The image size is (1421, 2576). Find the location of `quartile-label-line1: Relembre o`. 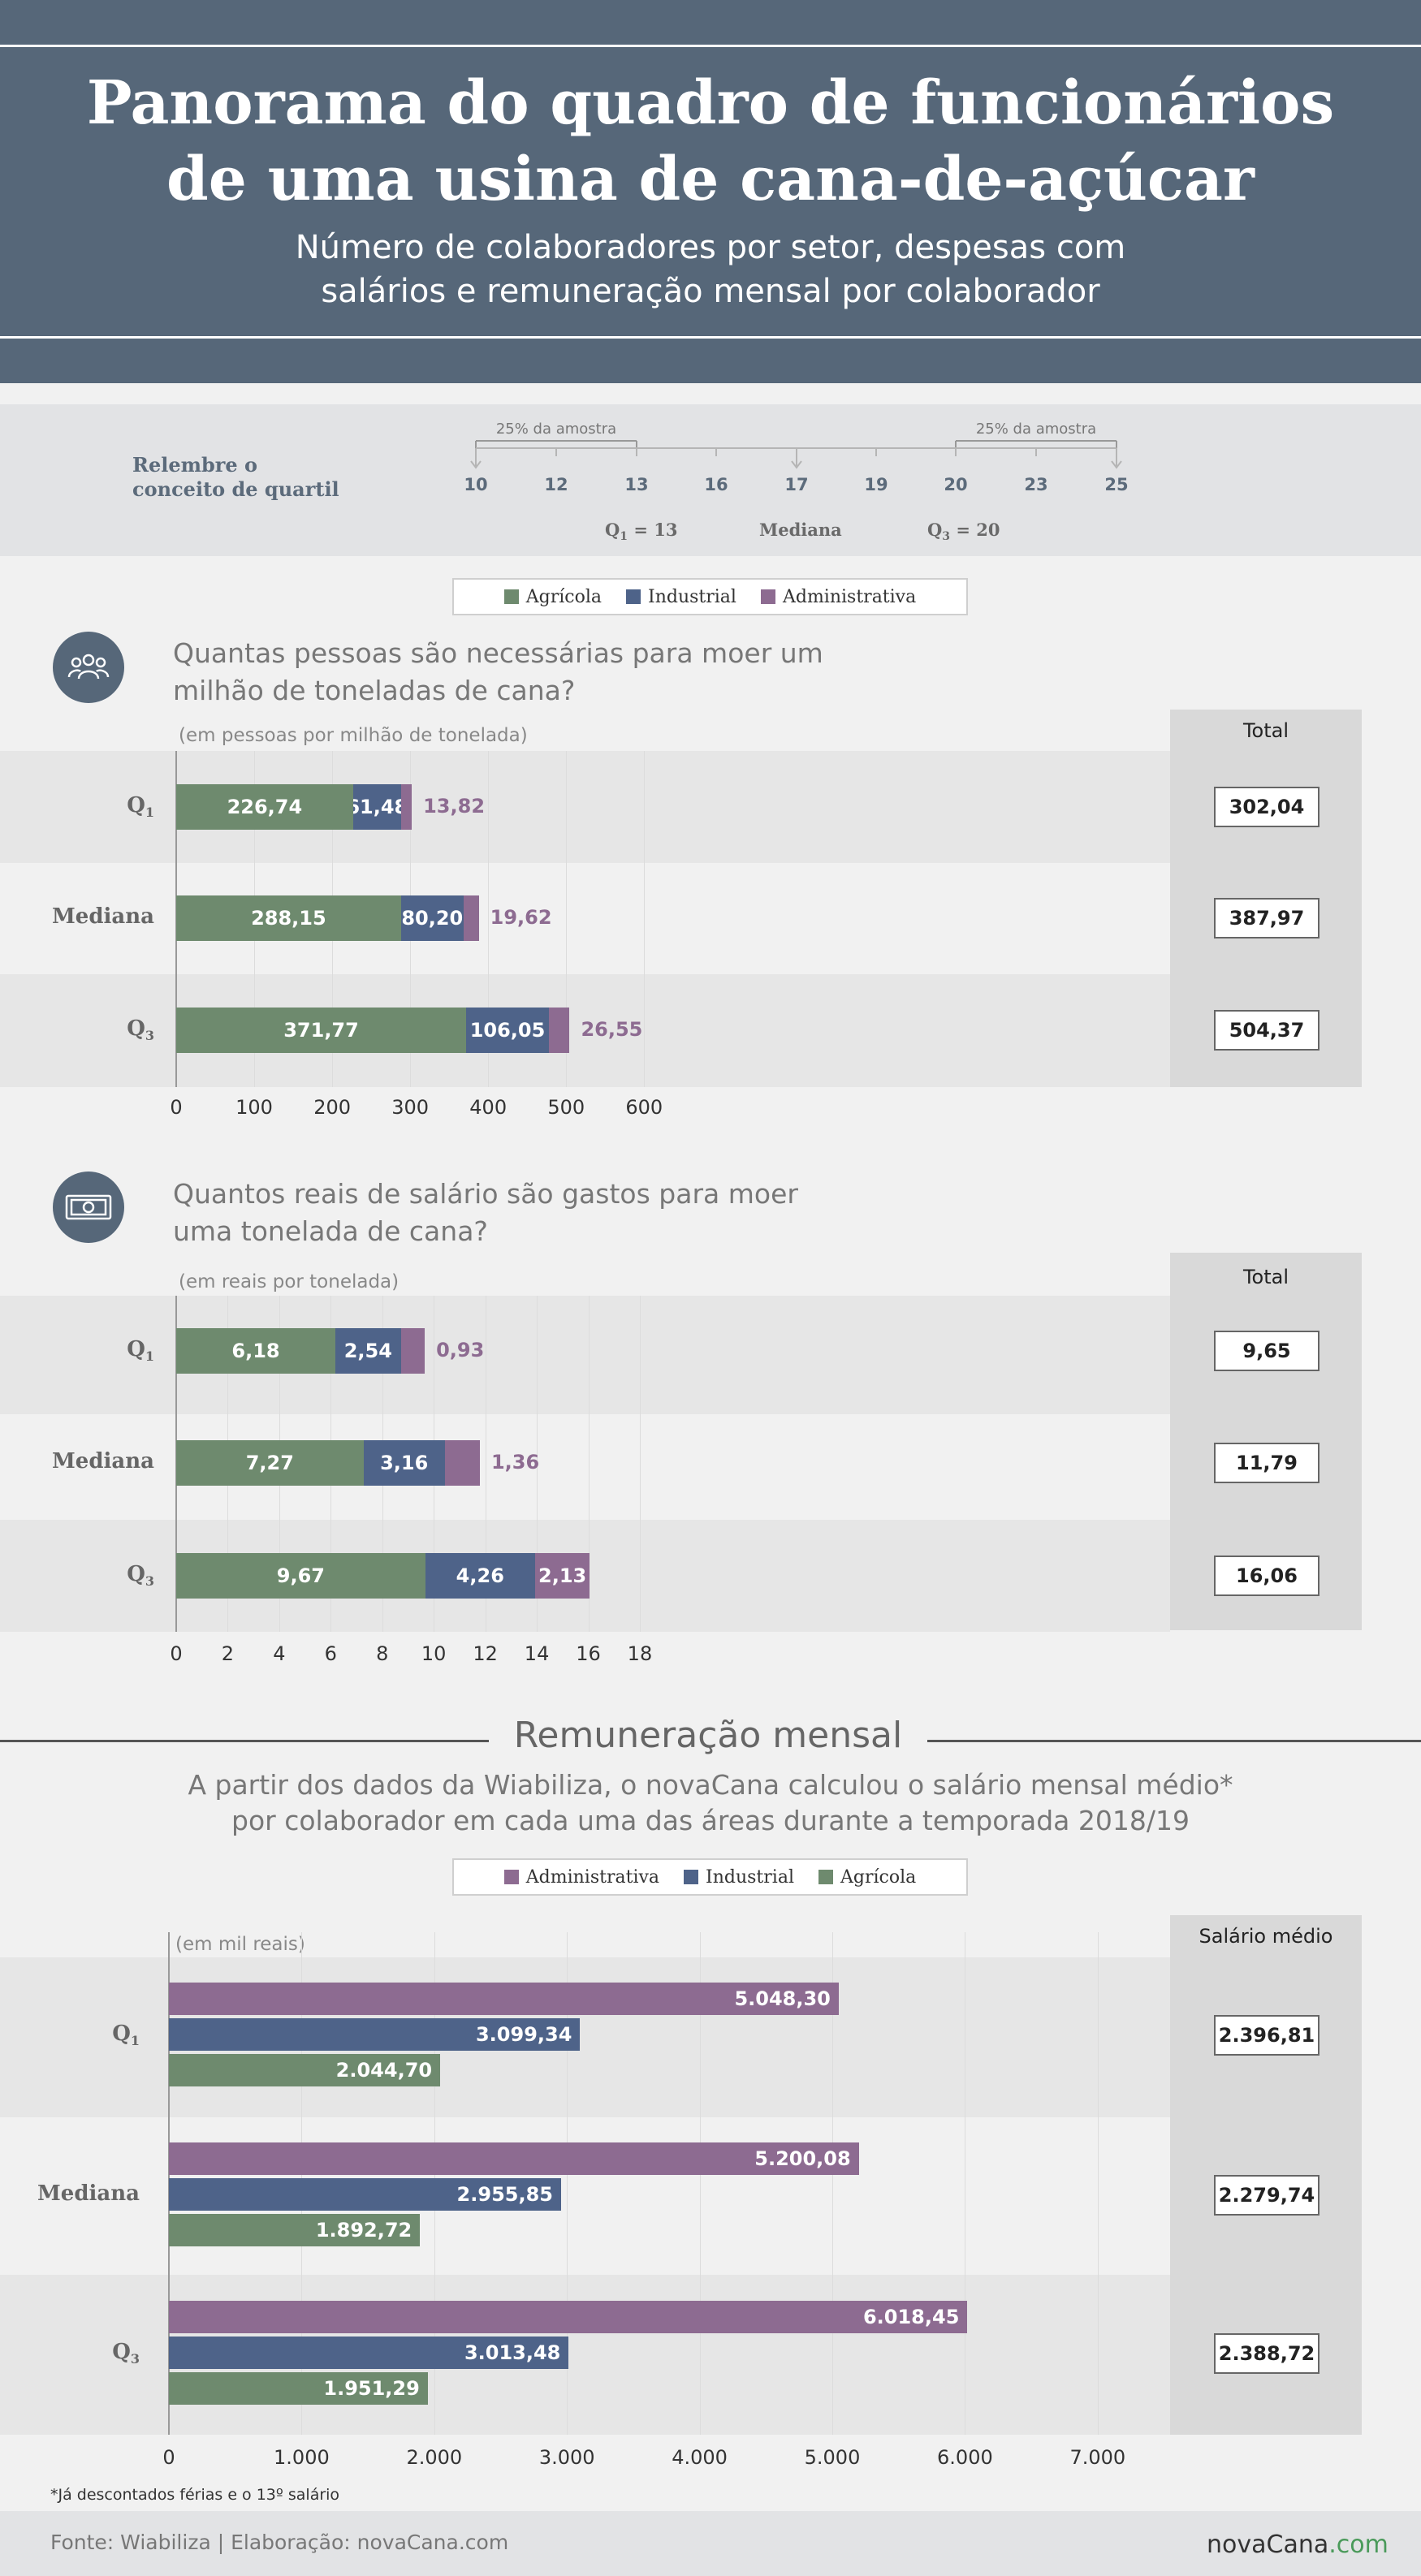

quartile-label-line1: Relembre o is located at coordinates (195, 465).